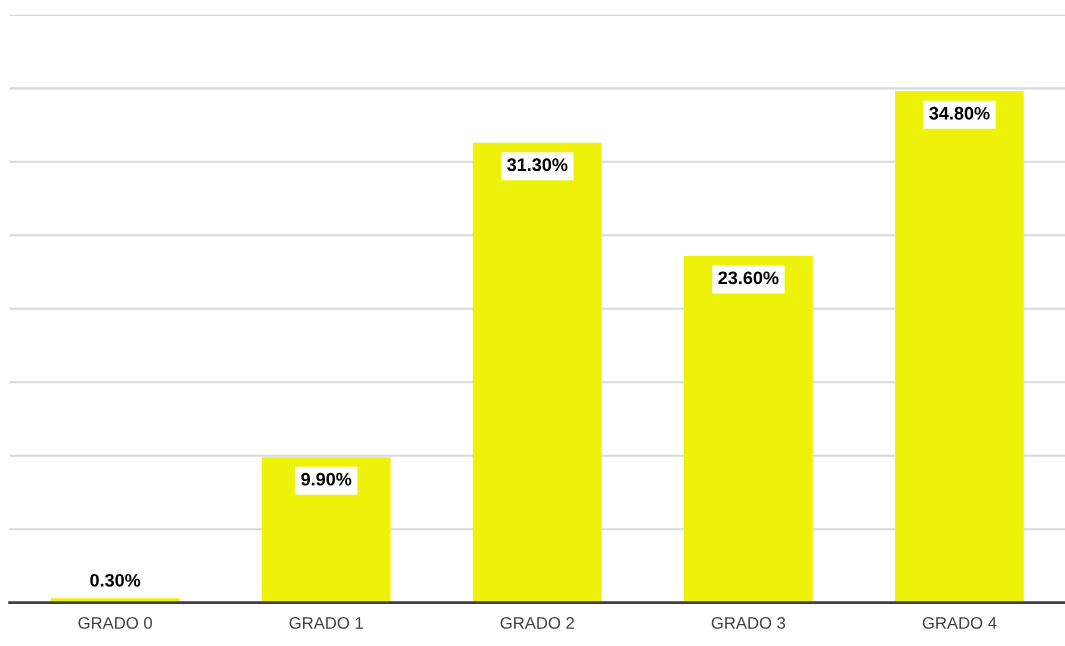 The image size is (1065, 646). Describe the element at coordinates (115, 623) in the screenshot. I see `x-tick-label: GRADO 0` at that location.